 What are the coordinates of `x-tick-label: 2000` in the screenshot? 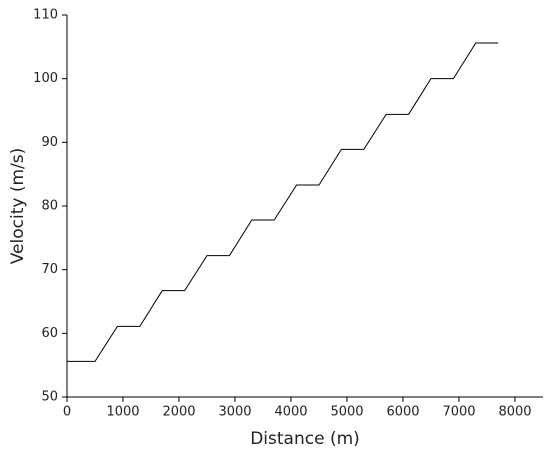 It's located at (178, 412).